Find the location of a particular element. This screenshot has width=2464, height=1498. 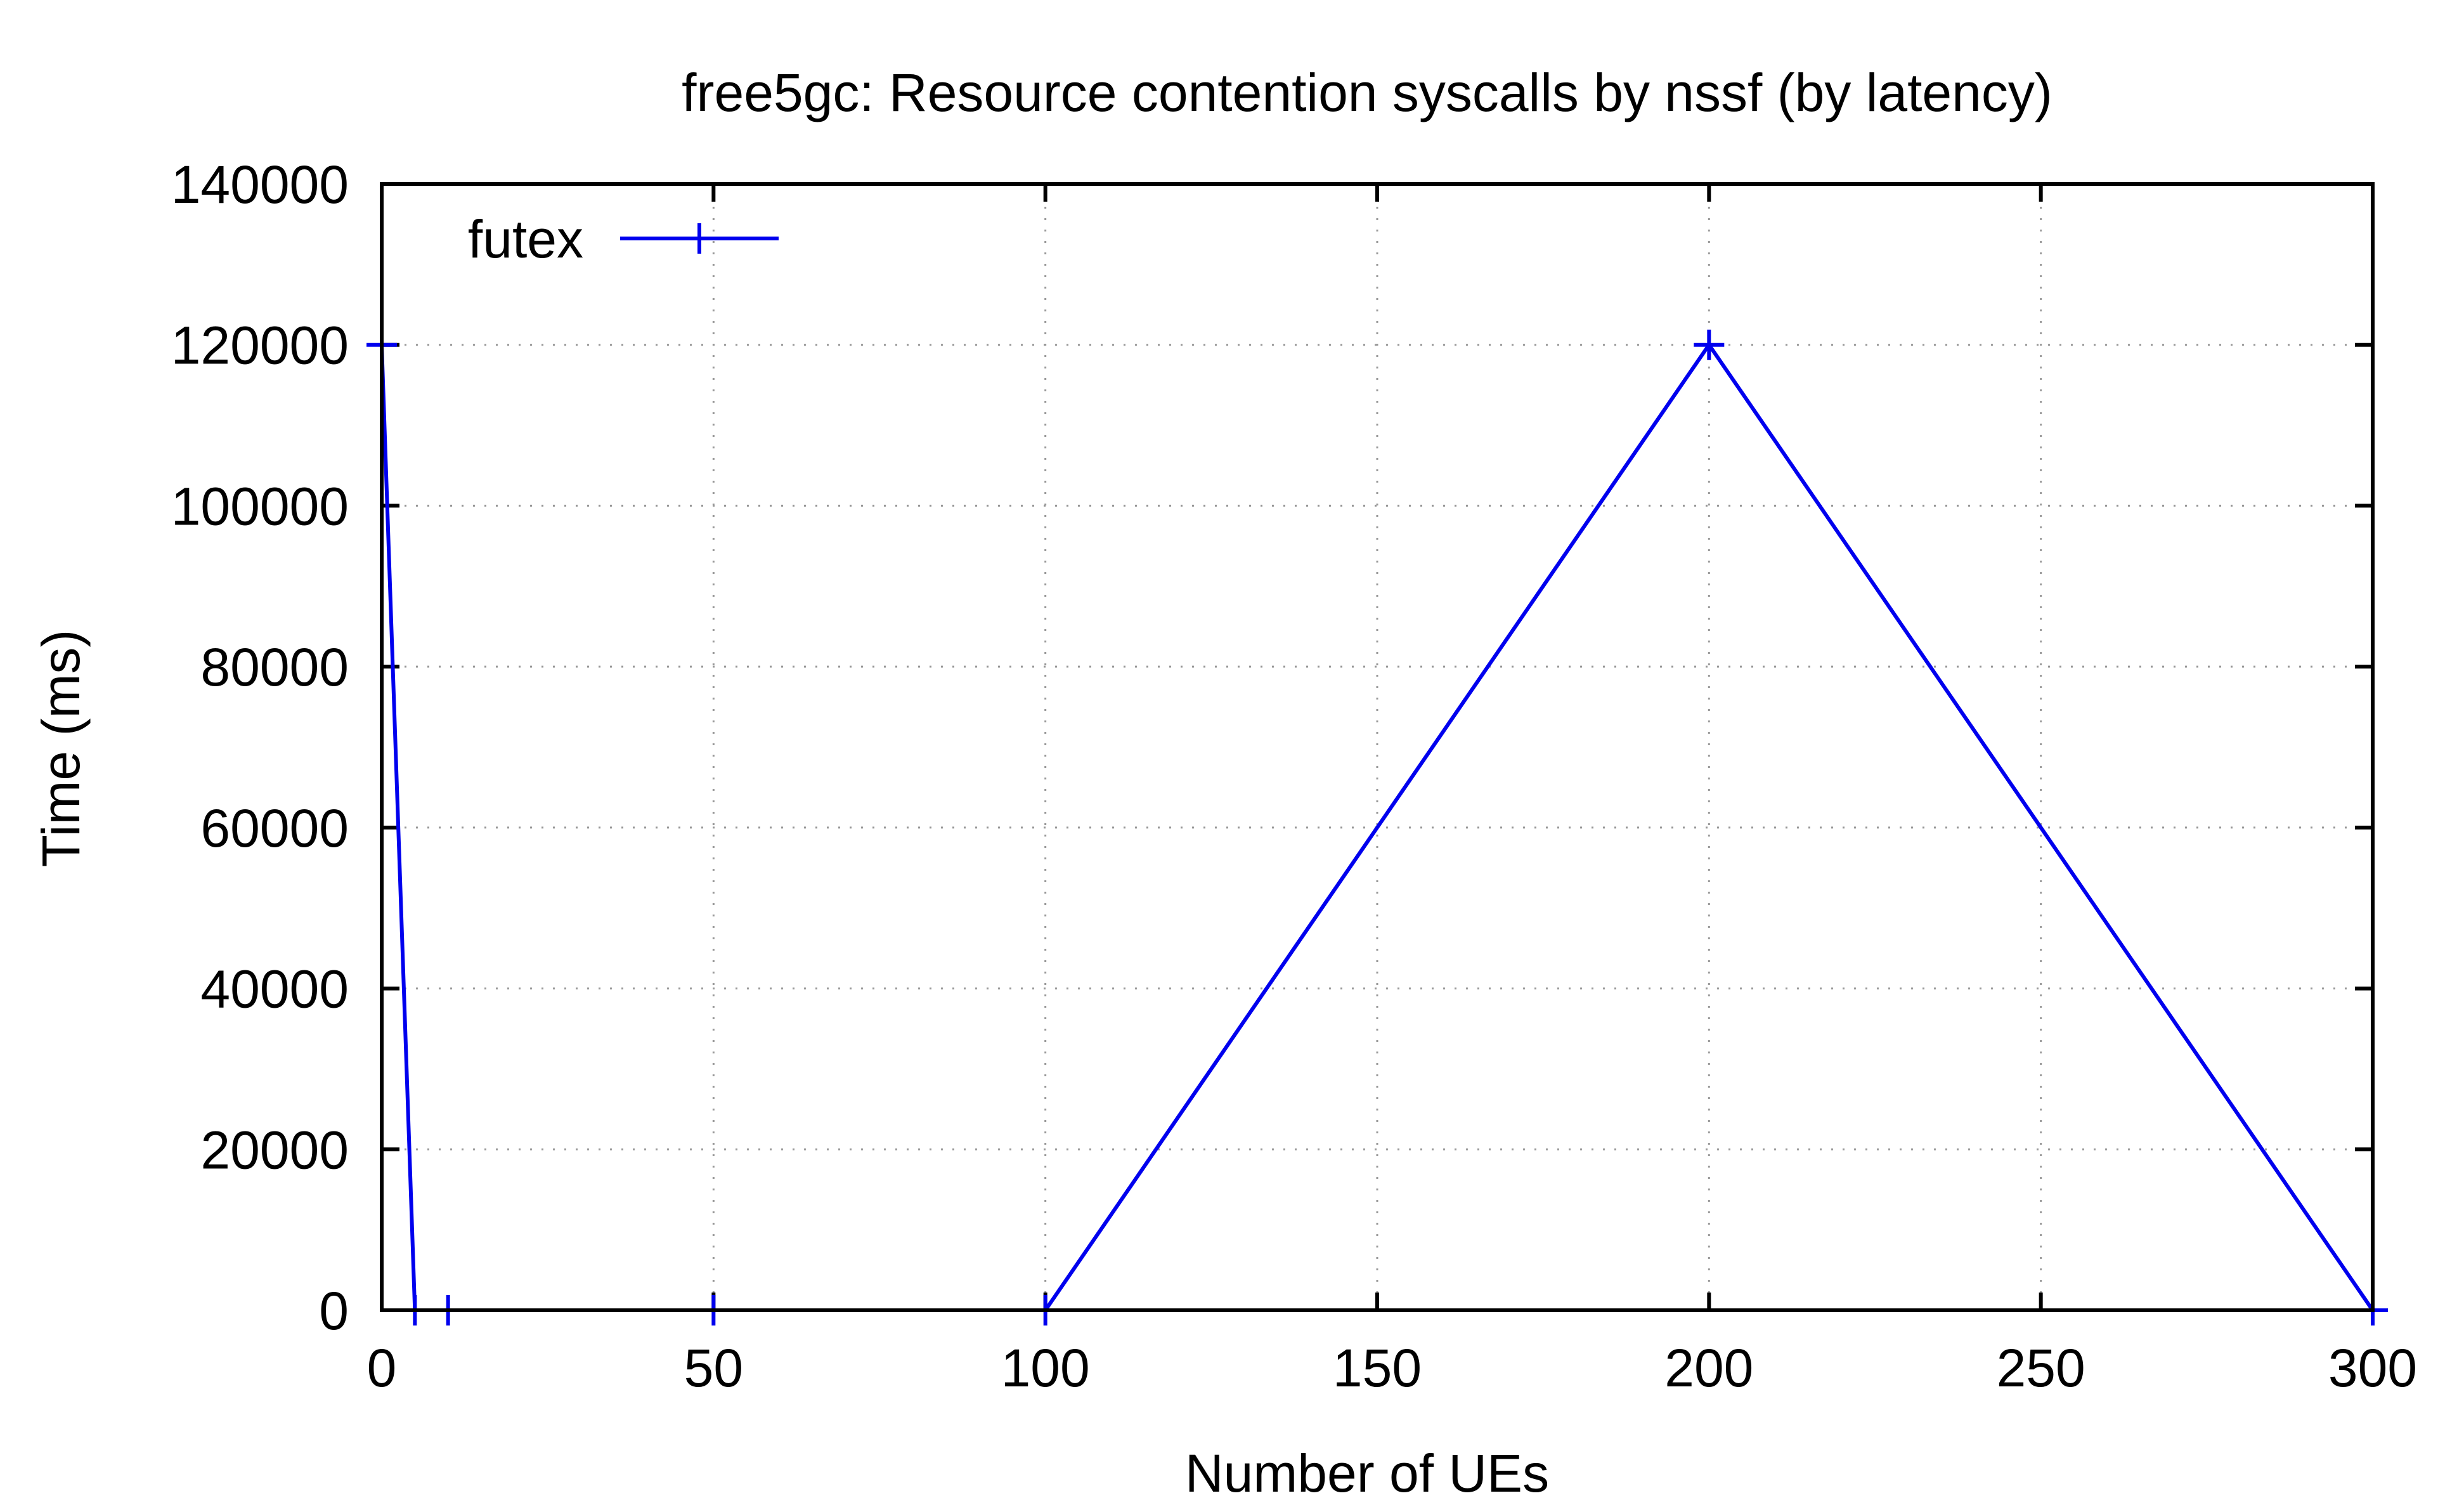

y-tick-label: 120000 is located at coordinates (260, 345).